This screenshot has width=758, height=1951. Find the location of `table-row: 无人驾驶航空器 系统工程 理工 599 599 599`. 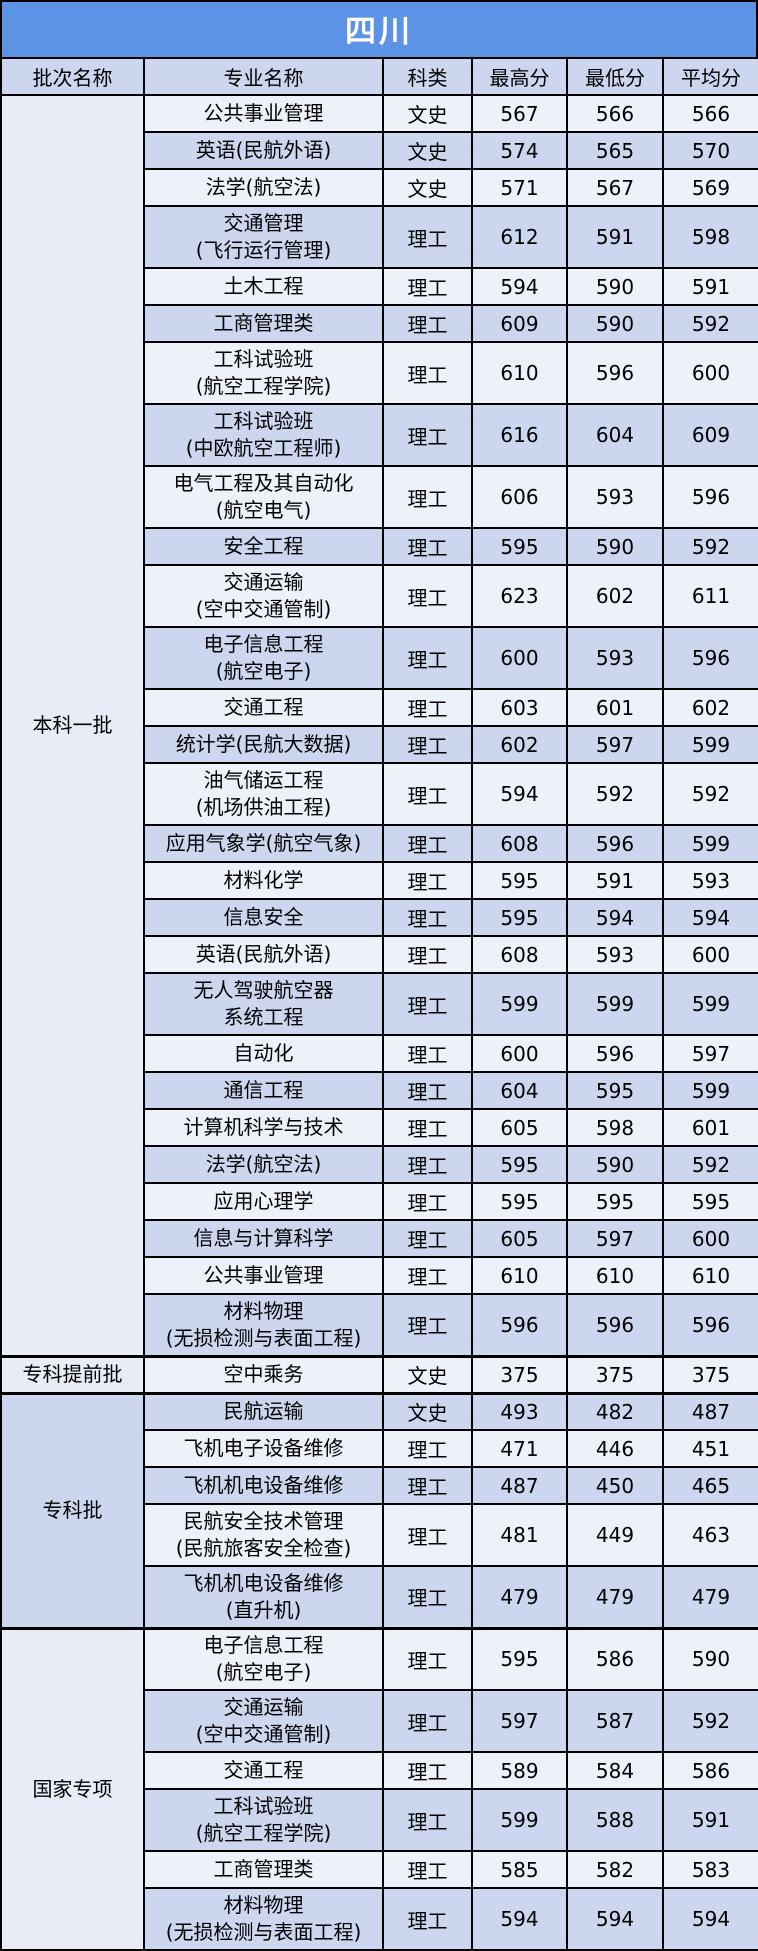

table-row: 无人驾驶航空器 系统工程 理工 599 599 599 is located at coordinates (379, 1004).